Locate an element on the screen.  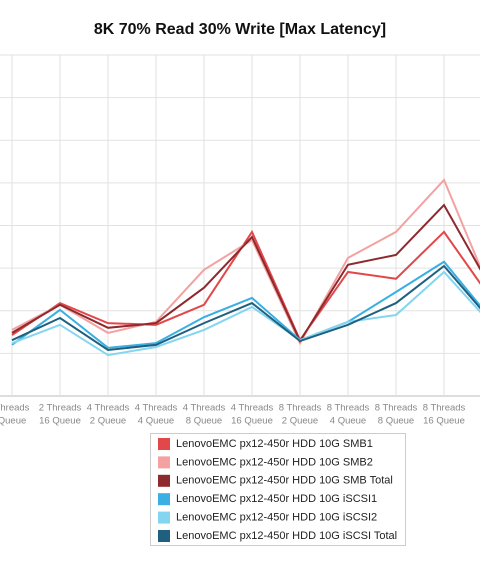
legend-label: LenovoEMC px12-450r HDD 10G iSCSI1 is located at coordinates (276, 499).